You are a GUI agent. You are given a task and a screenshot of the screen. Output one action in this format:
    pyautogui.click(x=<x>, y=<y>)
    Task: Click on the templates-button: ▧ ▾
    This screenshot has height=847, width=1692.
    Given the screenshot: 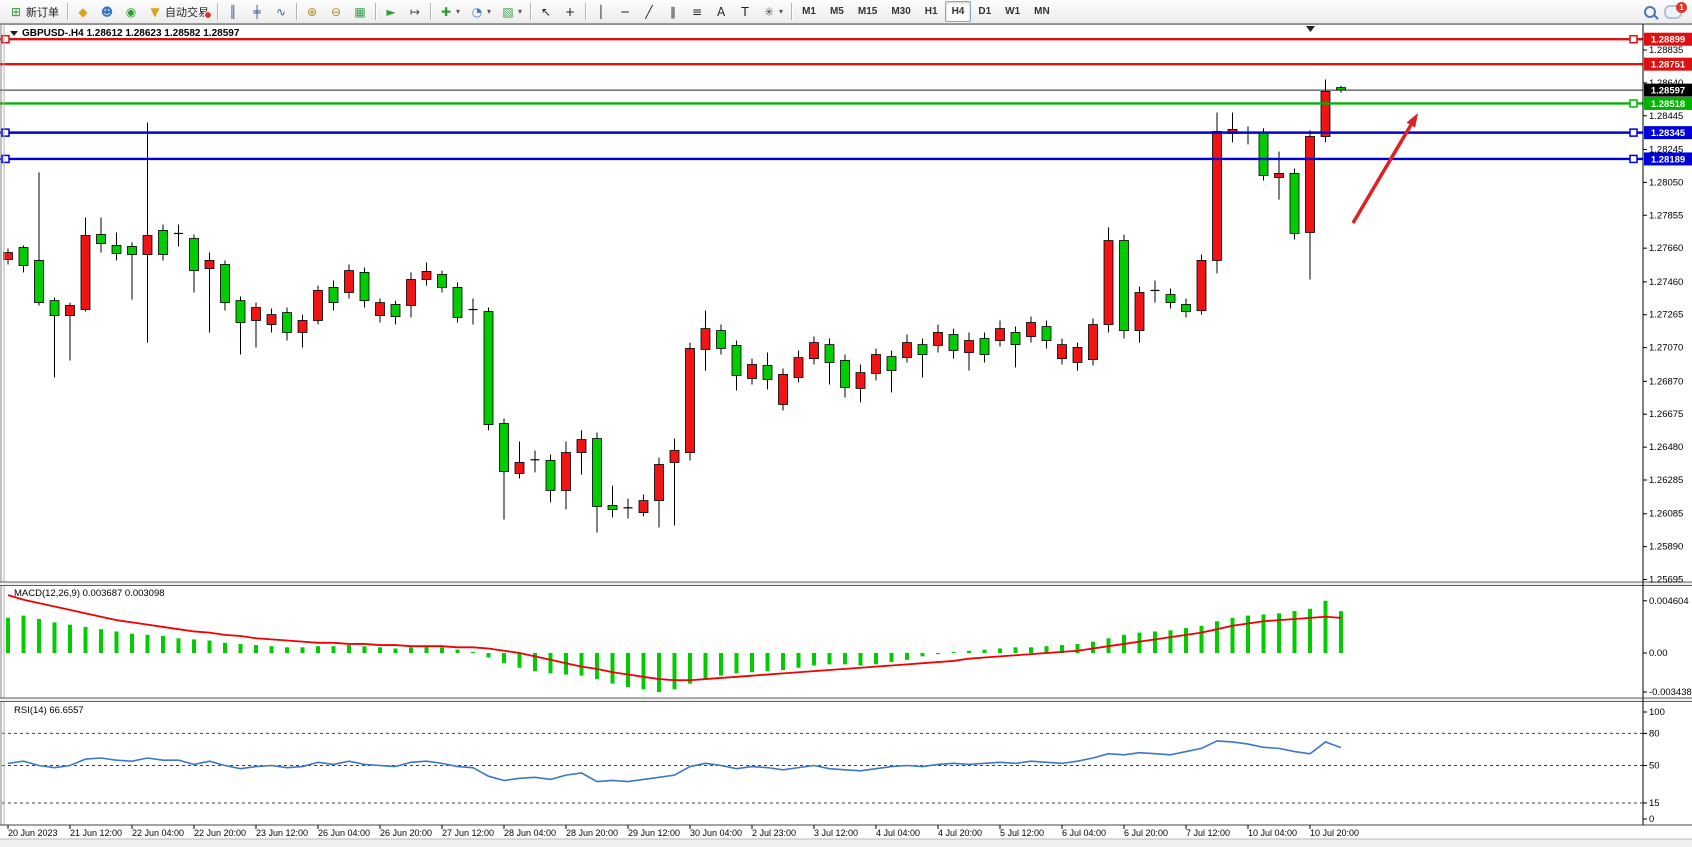 What is the action you would take?
    pyautogui.click(x=511, y=11)
    